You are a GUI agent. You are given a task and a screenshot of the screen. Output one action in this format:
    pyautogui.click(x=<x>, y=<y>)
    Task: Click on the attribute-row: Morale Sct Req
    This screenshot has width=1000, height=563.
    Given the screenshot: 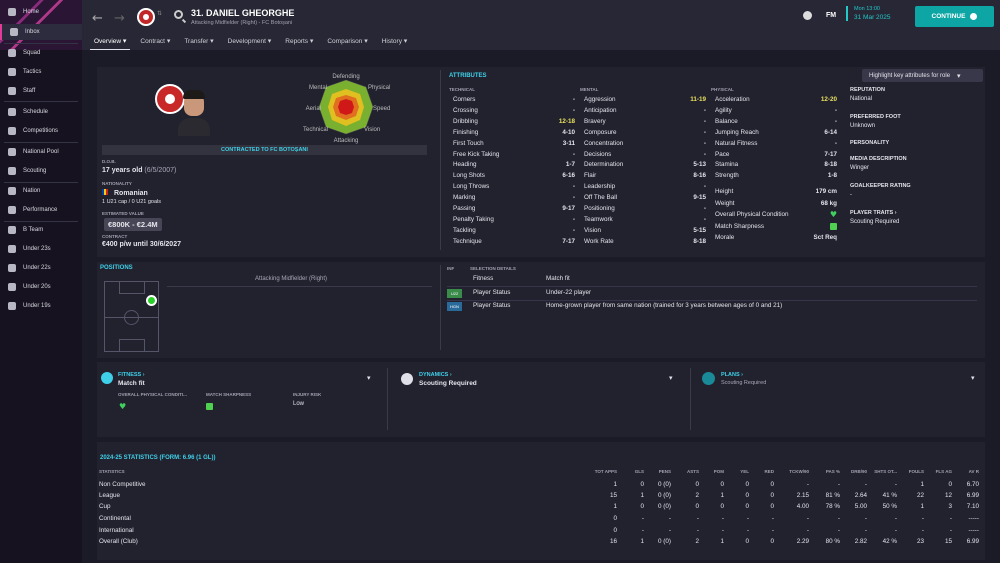 What is the action you would take?
    pyautogui.click(x=776, y=237)
    